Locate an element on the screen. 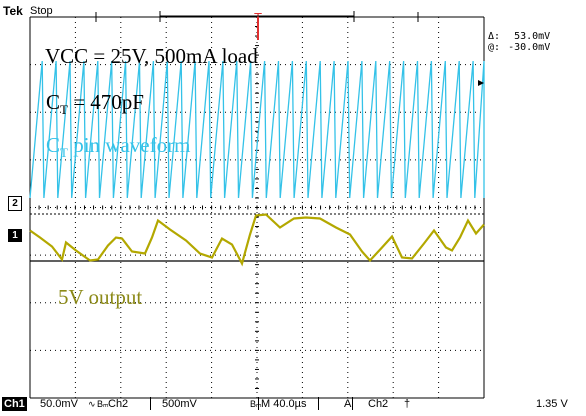 The image size is (586, 416). ct-waveform-label: CT pin waveform is located at coordinates (118, 147).